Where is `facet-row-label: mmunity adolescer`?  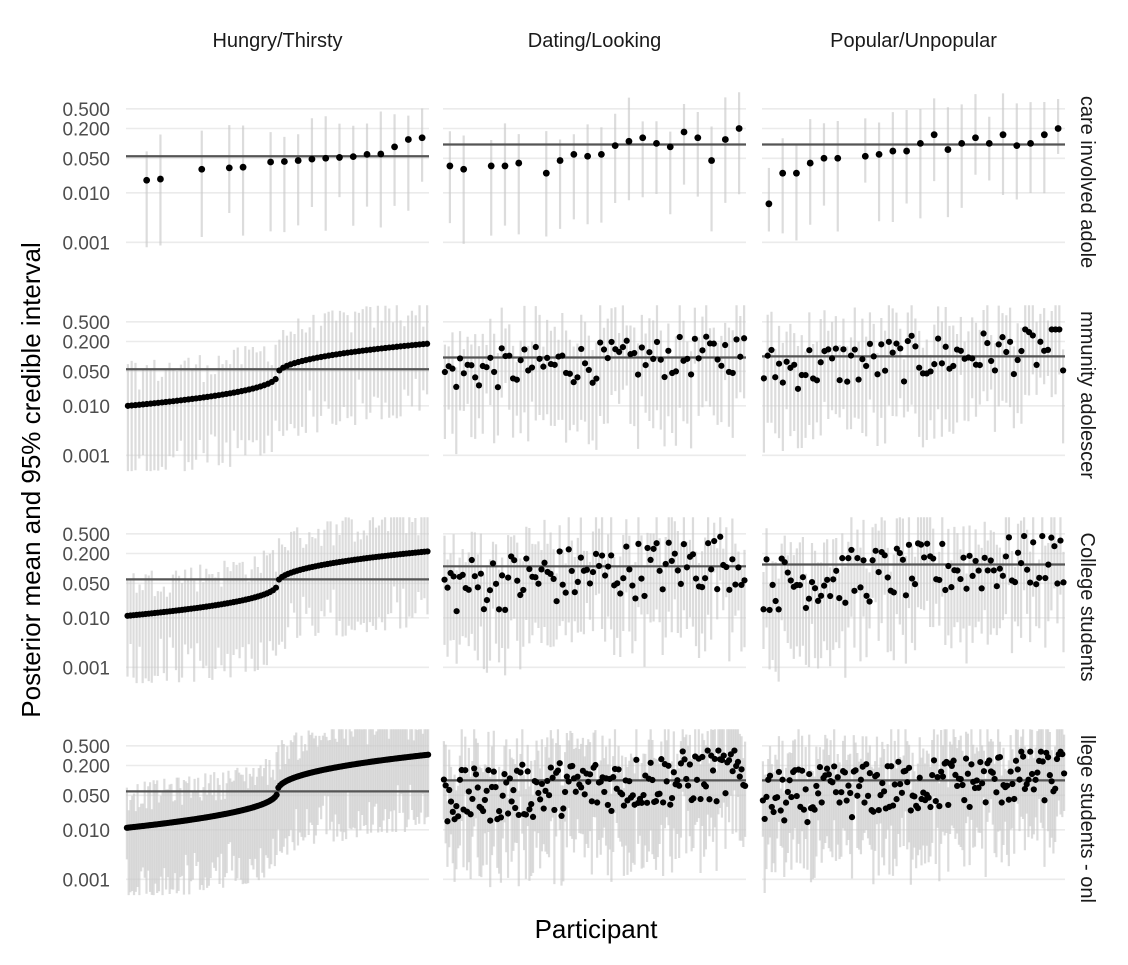 facet-row-label: mmunity adolescer is located at coordinates (1087, 395).